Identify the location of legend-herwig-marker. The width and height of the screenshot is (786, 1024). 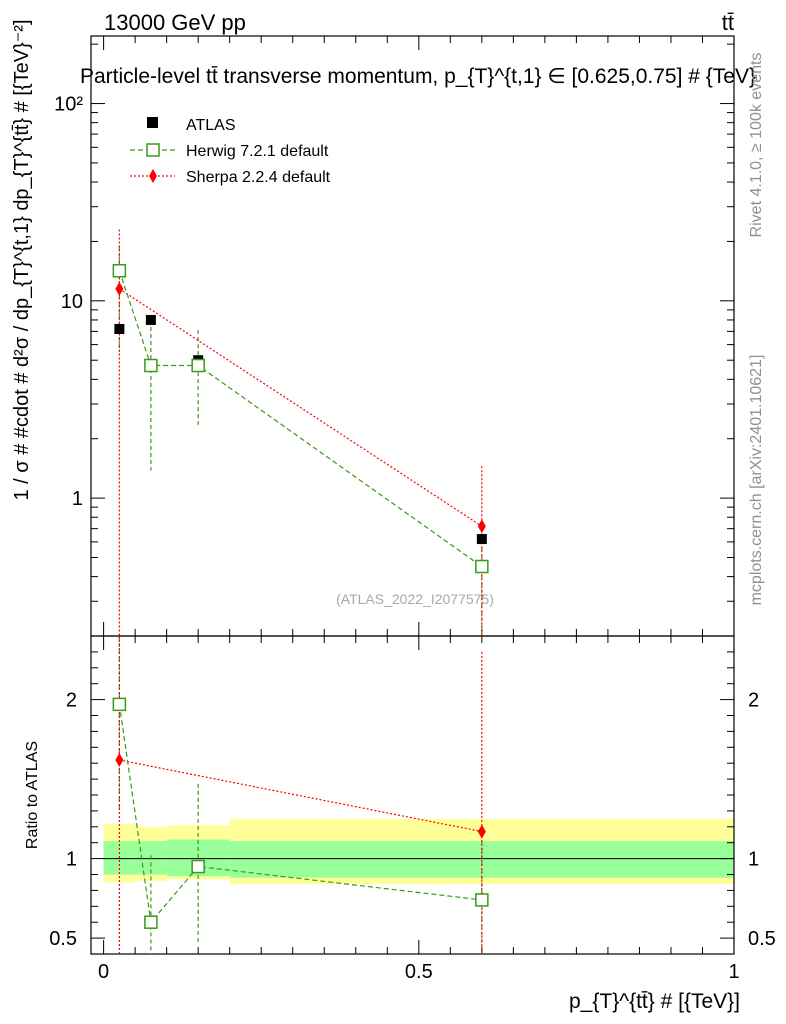
(153, 150).